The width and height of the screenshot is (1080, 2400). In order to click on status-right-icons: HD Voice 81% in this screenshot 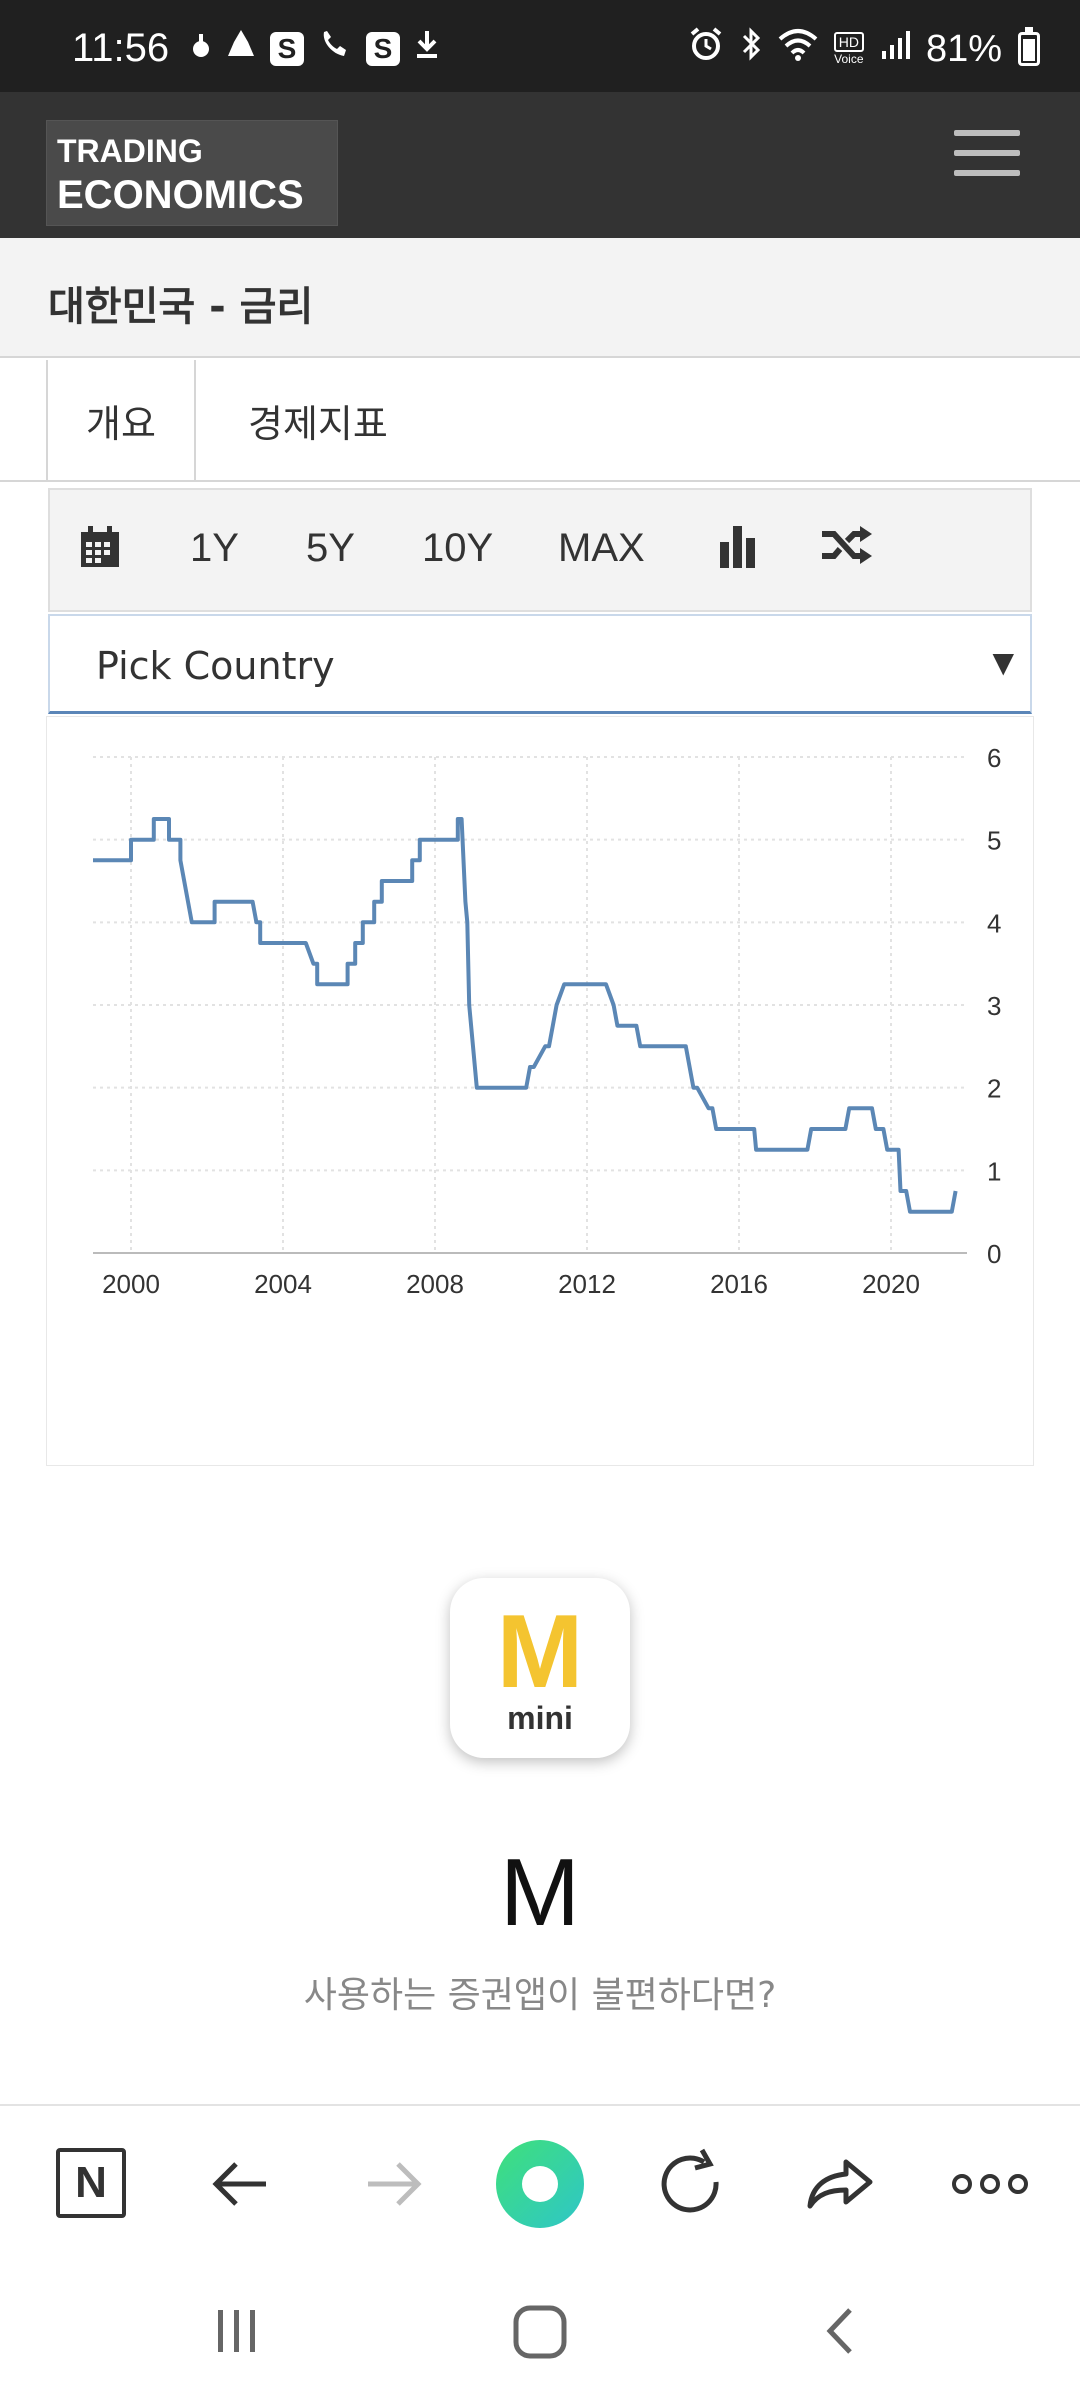, I will do `click(864, 49)`.